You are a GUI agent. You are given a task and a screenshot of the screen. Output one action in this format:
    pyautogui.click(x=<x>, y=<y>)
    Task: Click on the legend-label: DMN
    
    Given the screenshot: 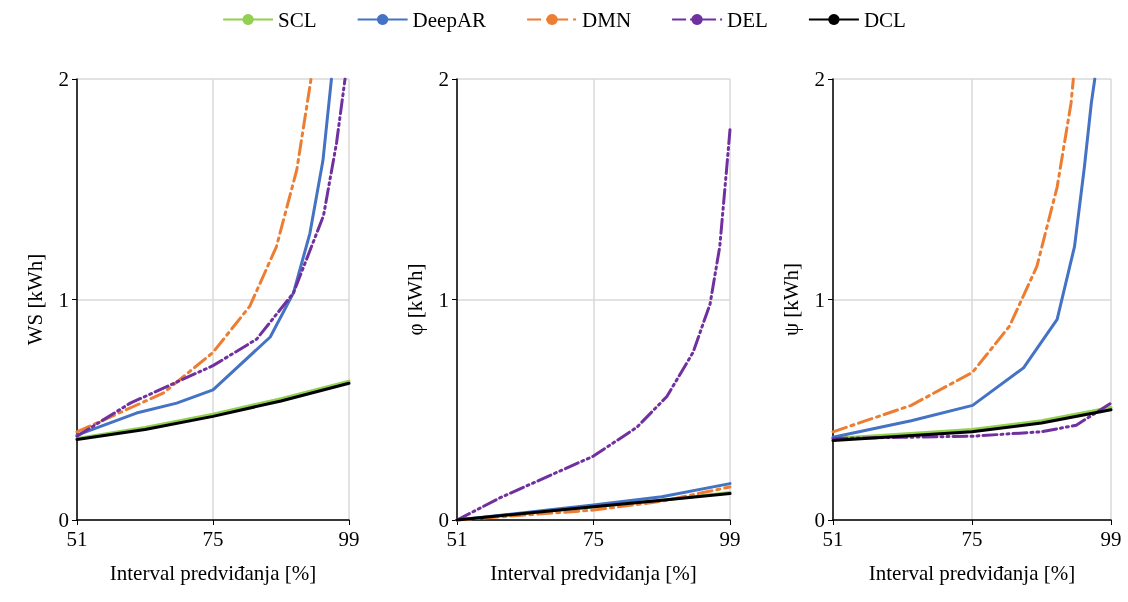 What is the action you would take?
    pyautogui.click(x=607, y=19)
    